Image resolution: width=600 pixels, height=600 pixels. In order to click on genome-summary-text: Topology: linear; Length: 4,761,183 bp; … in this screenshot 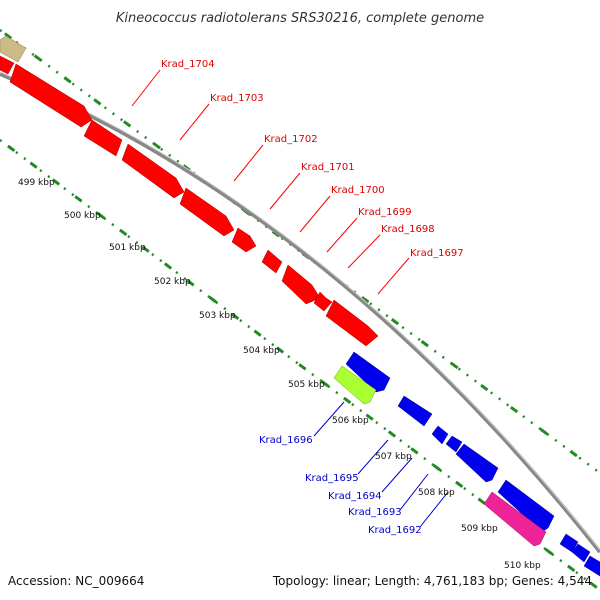, I will do `click(432, 581)`.